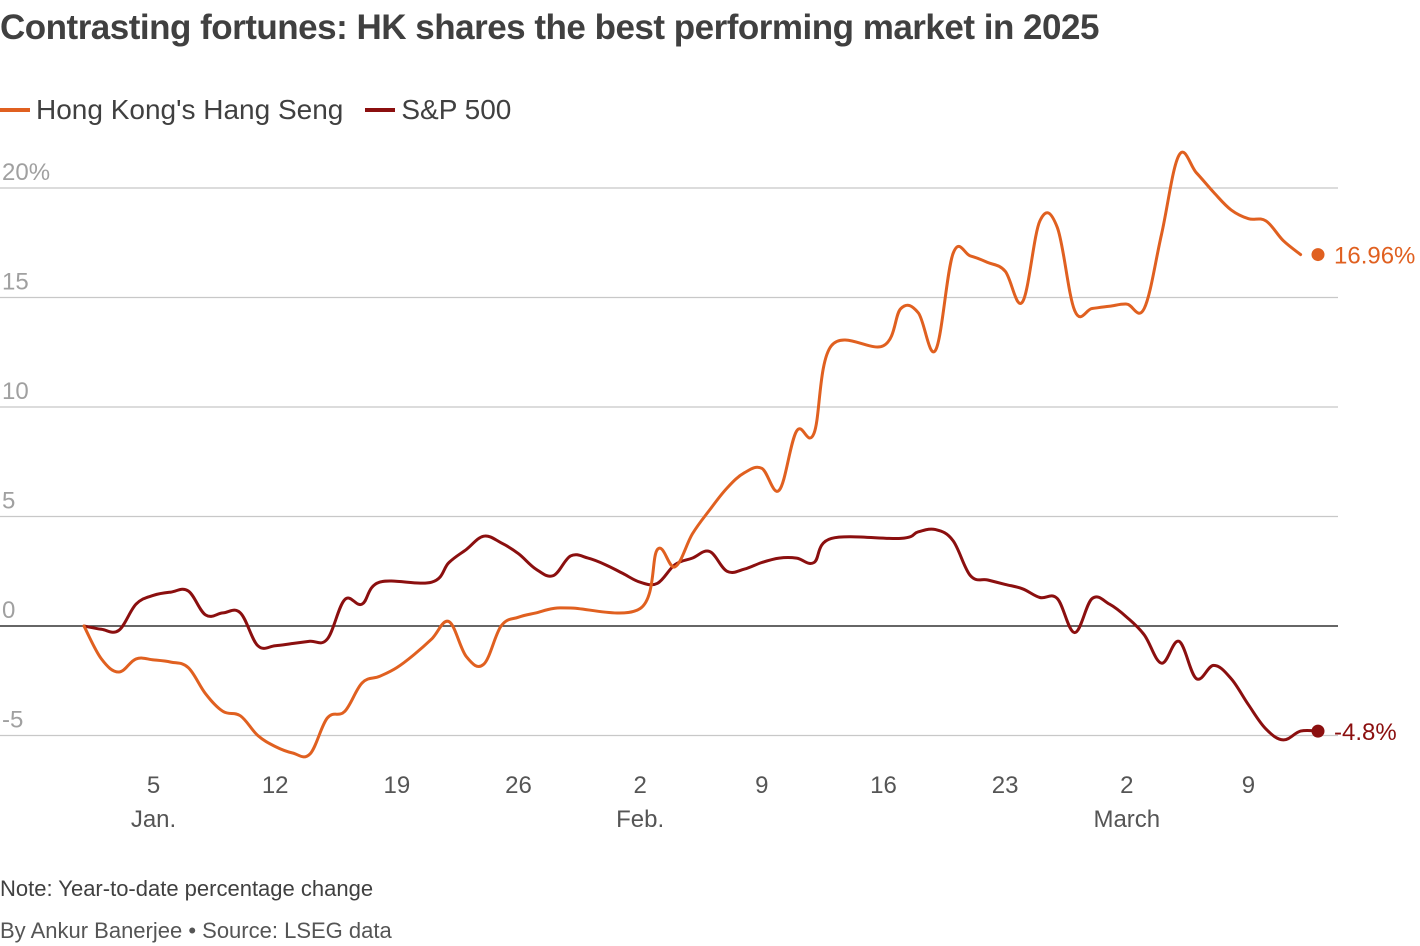 This screenshot has width=1420, height=946. I want to click on legend-label-sp500: S&P 500, so click(456, 109).